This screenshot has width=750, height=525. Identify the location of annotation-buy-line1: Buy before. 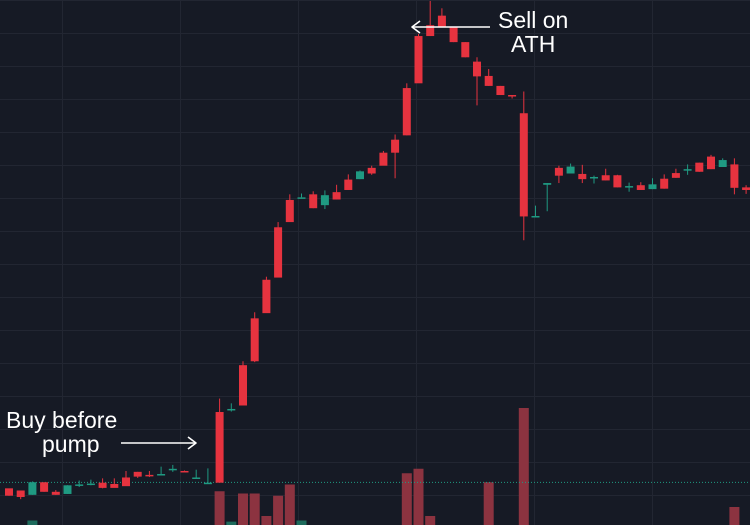
(62, 420).